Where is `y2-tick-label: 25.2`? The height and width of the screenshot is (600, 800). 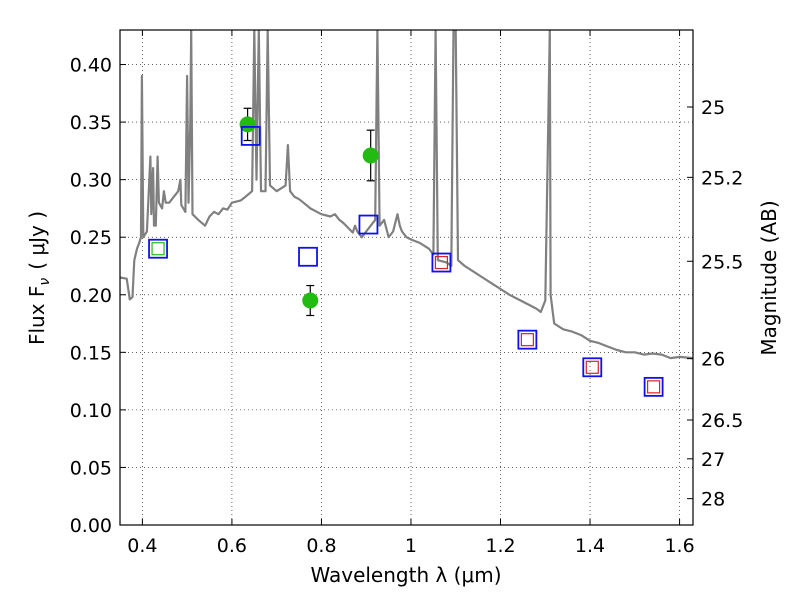
y2-tick-label: 25.2 is located at coordinates (722, 178).